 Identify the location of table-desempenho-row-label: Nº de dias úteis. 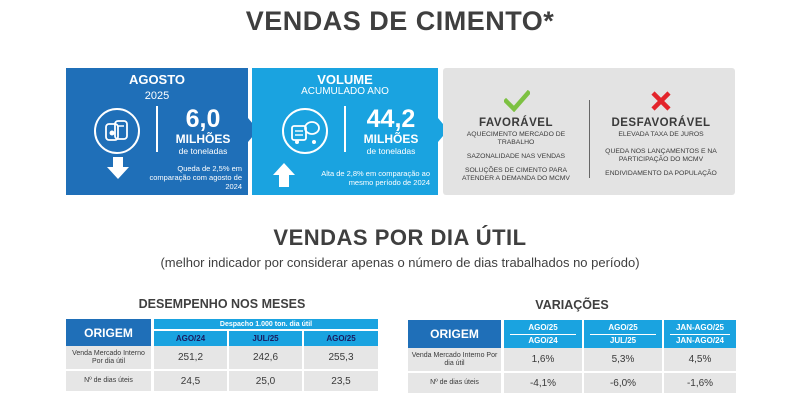
(110, 381).